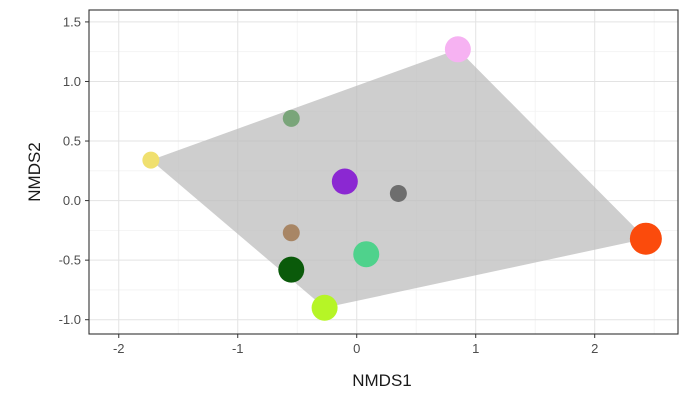 This screenshot has height=393, width=685. Describe the element at coordinates (238, 348) in the screenshot. I see `x-tick-label: -1` at that location.